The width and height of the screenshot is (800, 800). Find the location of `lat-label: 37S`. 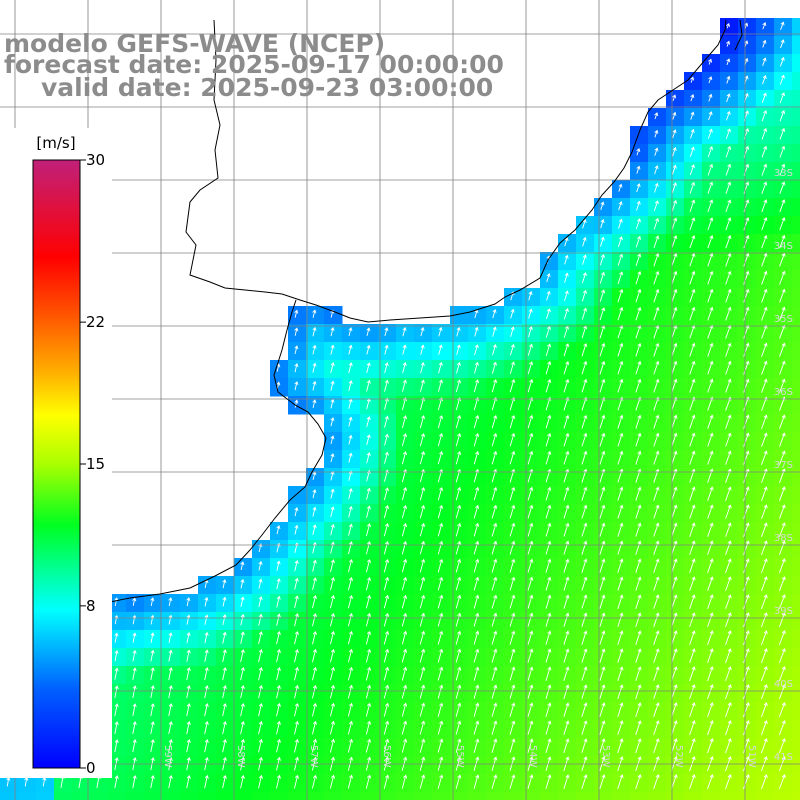

lat-label: 37S is located at coordinates (783, 465).